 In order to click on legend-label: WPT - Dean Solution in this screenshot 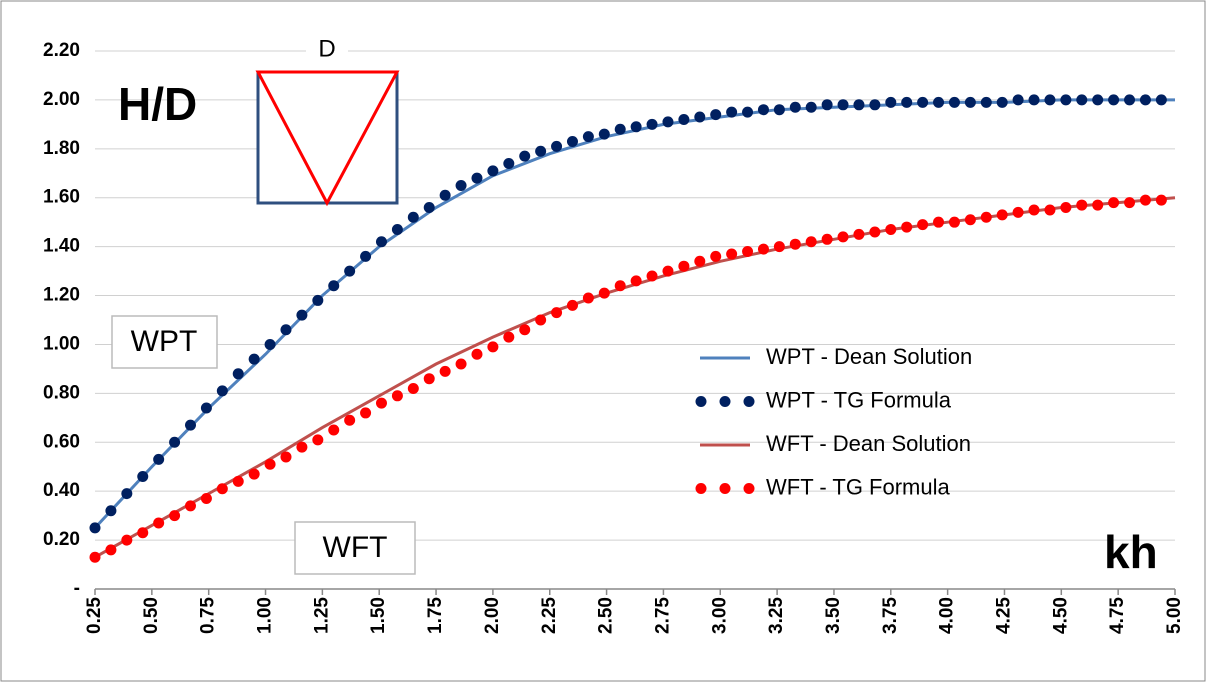, I will do `click(869, 356)`.